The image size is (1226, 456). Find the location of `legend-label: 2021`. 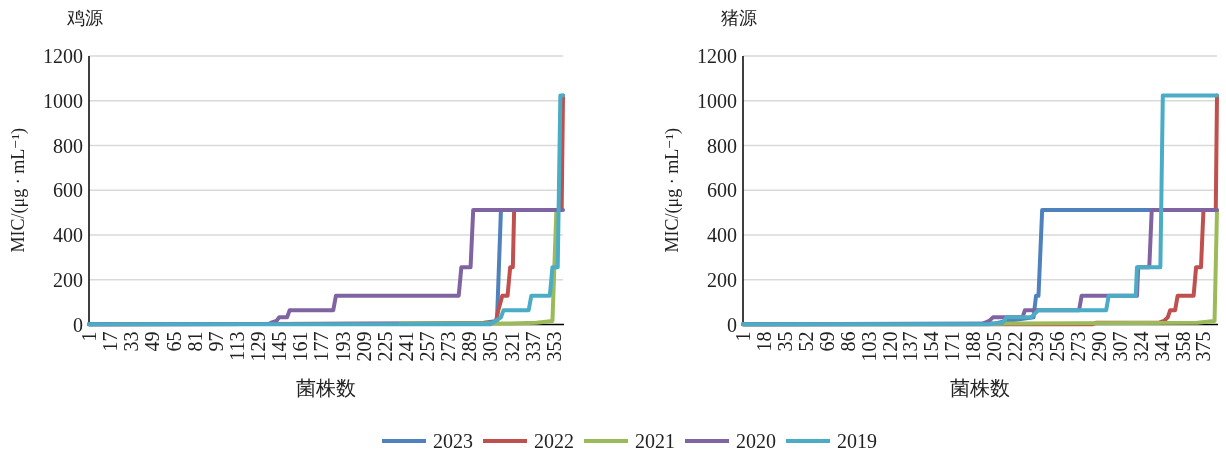

legend-label: 2021 is located at coordinates (655, 441).